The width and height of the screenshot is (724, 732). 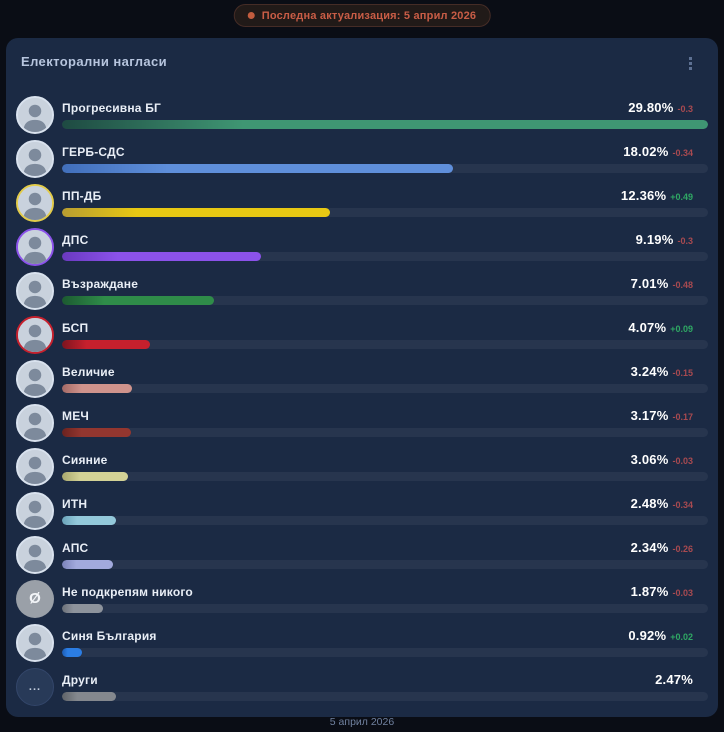 I want to click on party-delta: -0.15, so click(x=682, y=373).